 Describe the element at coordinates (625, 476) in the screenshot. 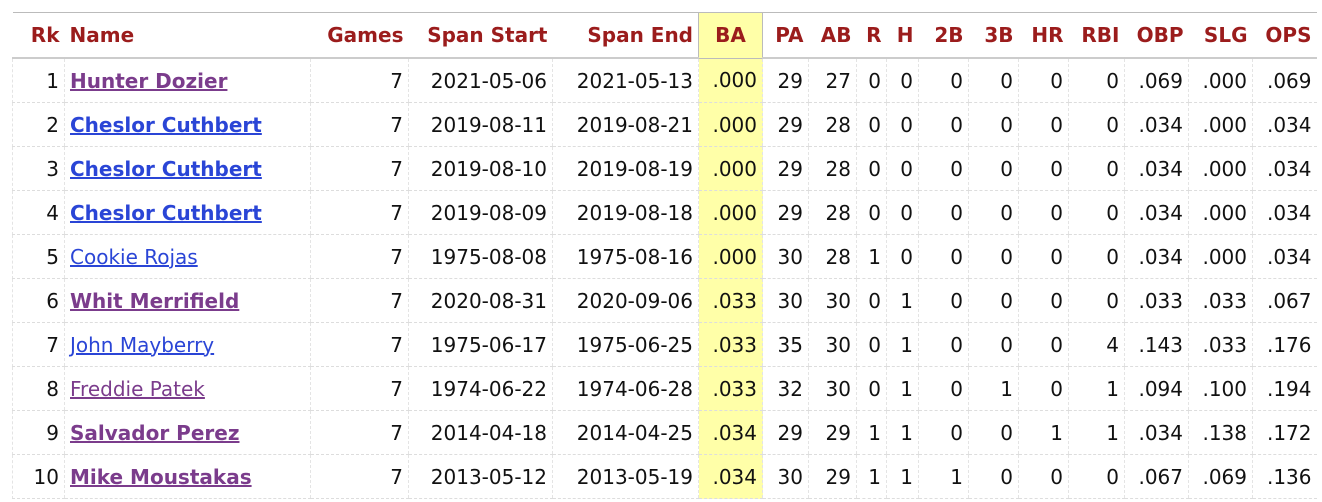

I see `cell: 2013-05-19` at that location.